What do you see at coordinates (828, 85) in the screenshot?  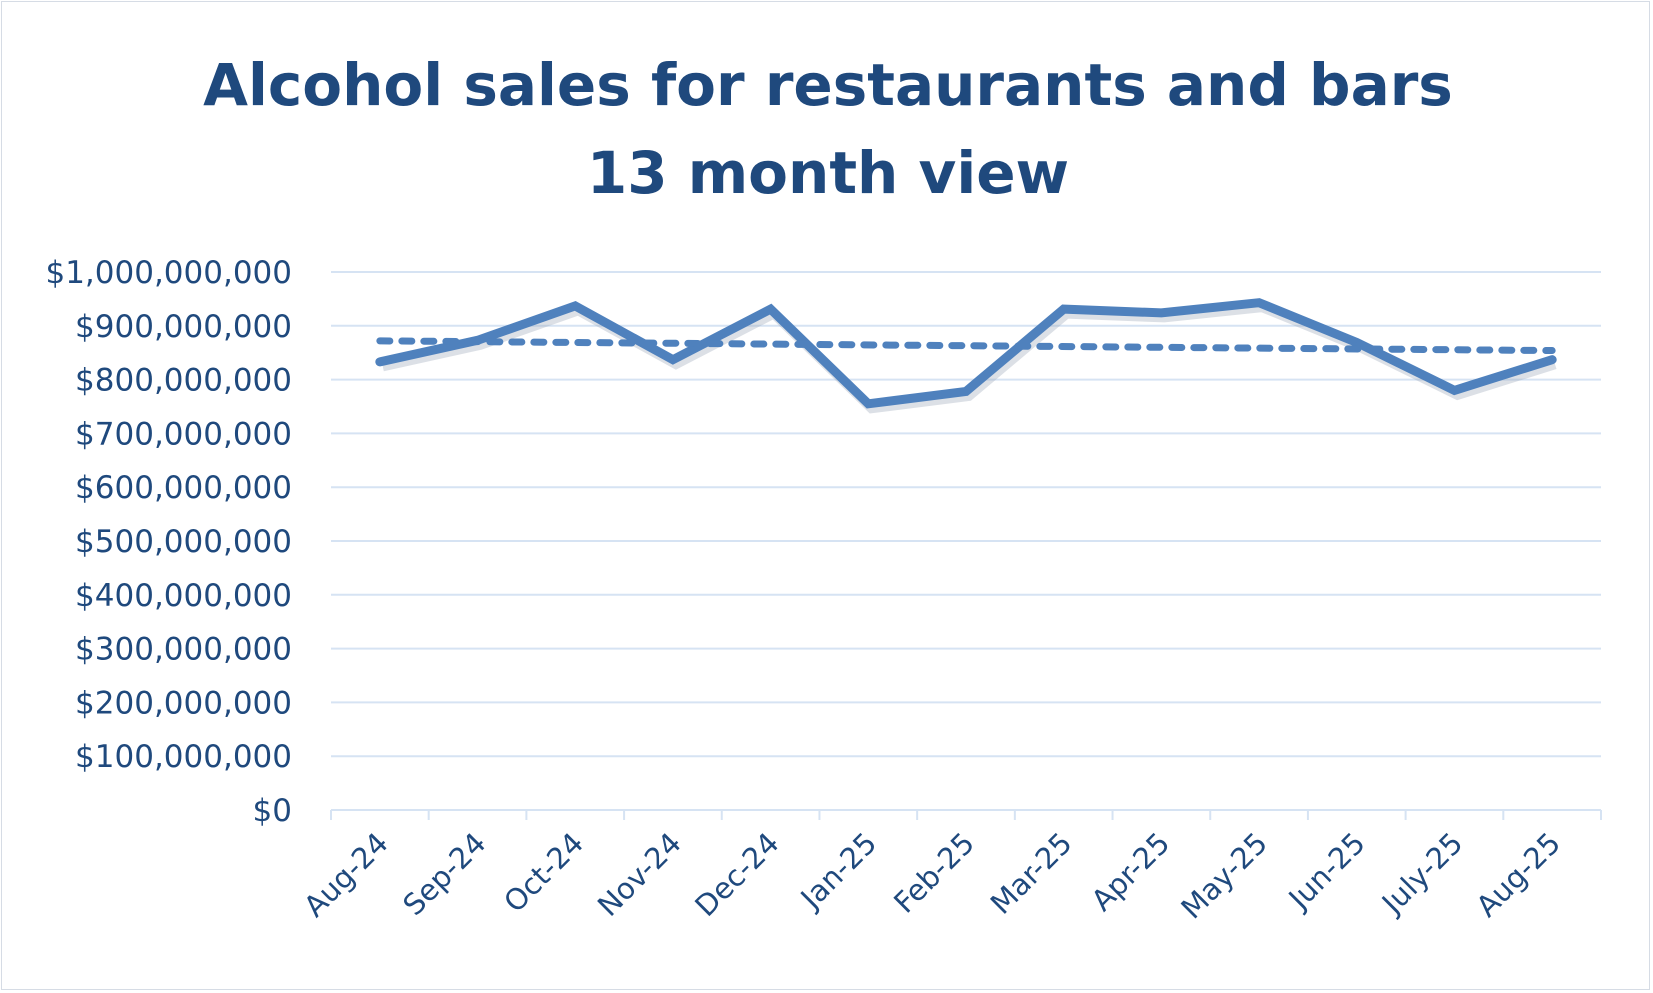 I see `chart-title-line-1: Alcohol sales for restaurants and bars` at bounding box center [828, 85].